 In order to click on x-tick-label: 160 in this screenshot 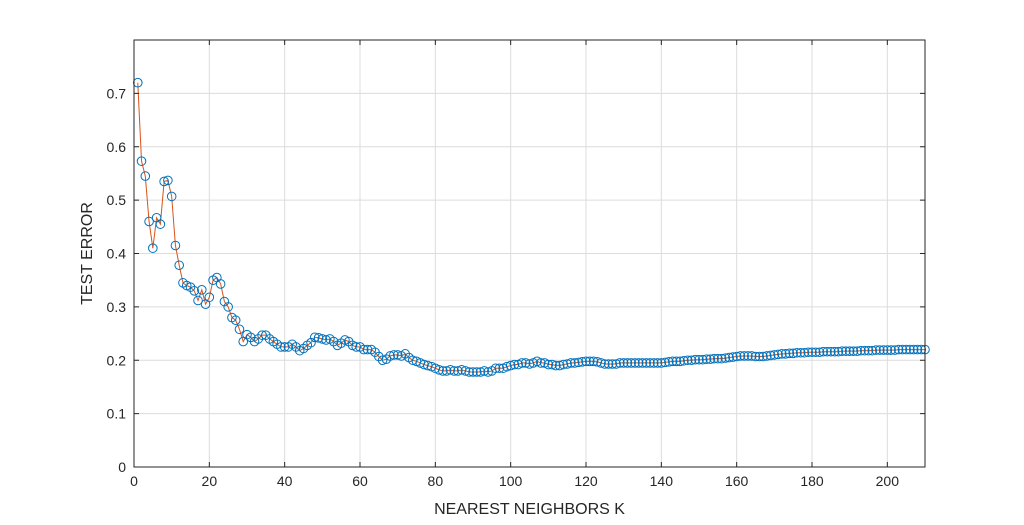, I will do `click(737, 481)`.